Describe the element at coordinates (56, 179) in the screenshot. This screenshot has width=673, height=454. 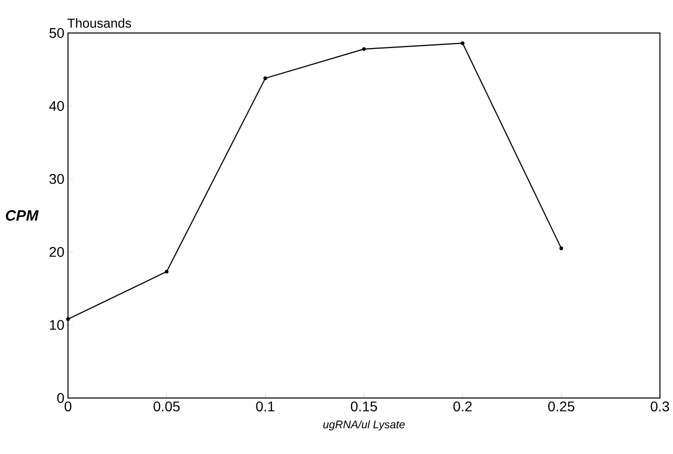
I see `y-tick-label: 30` at that location.